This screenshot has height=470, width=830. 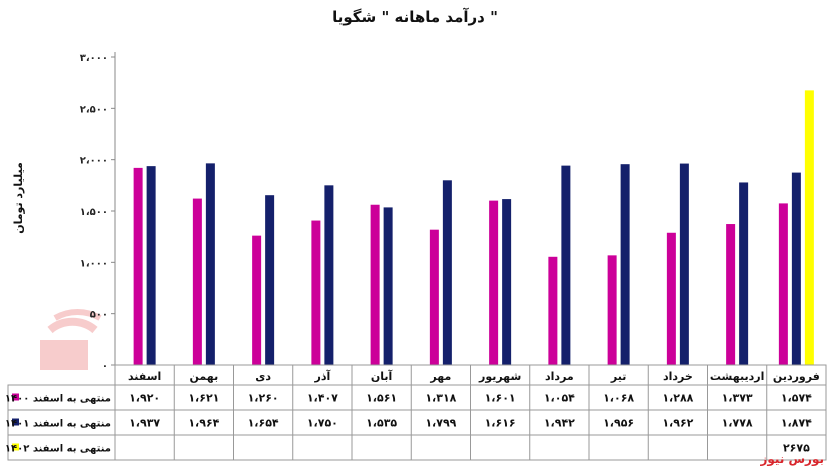 What do you see at coordinates (263, 398) in the screenshot?
I see `data-label: ۱،۲۶۰` at bounding box center [263, 398].